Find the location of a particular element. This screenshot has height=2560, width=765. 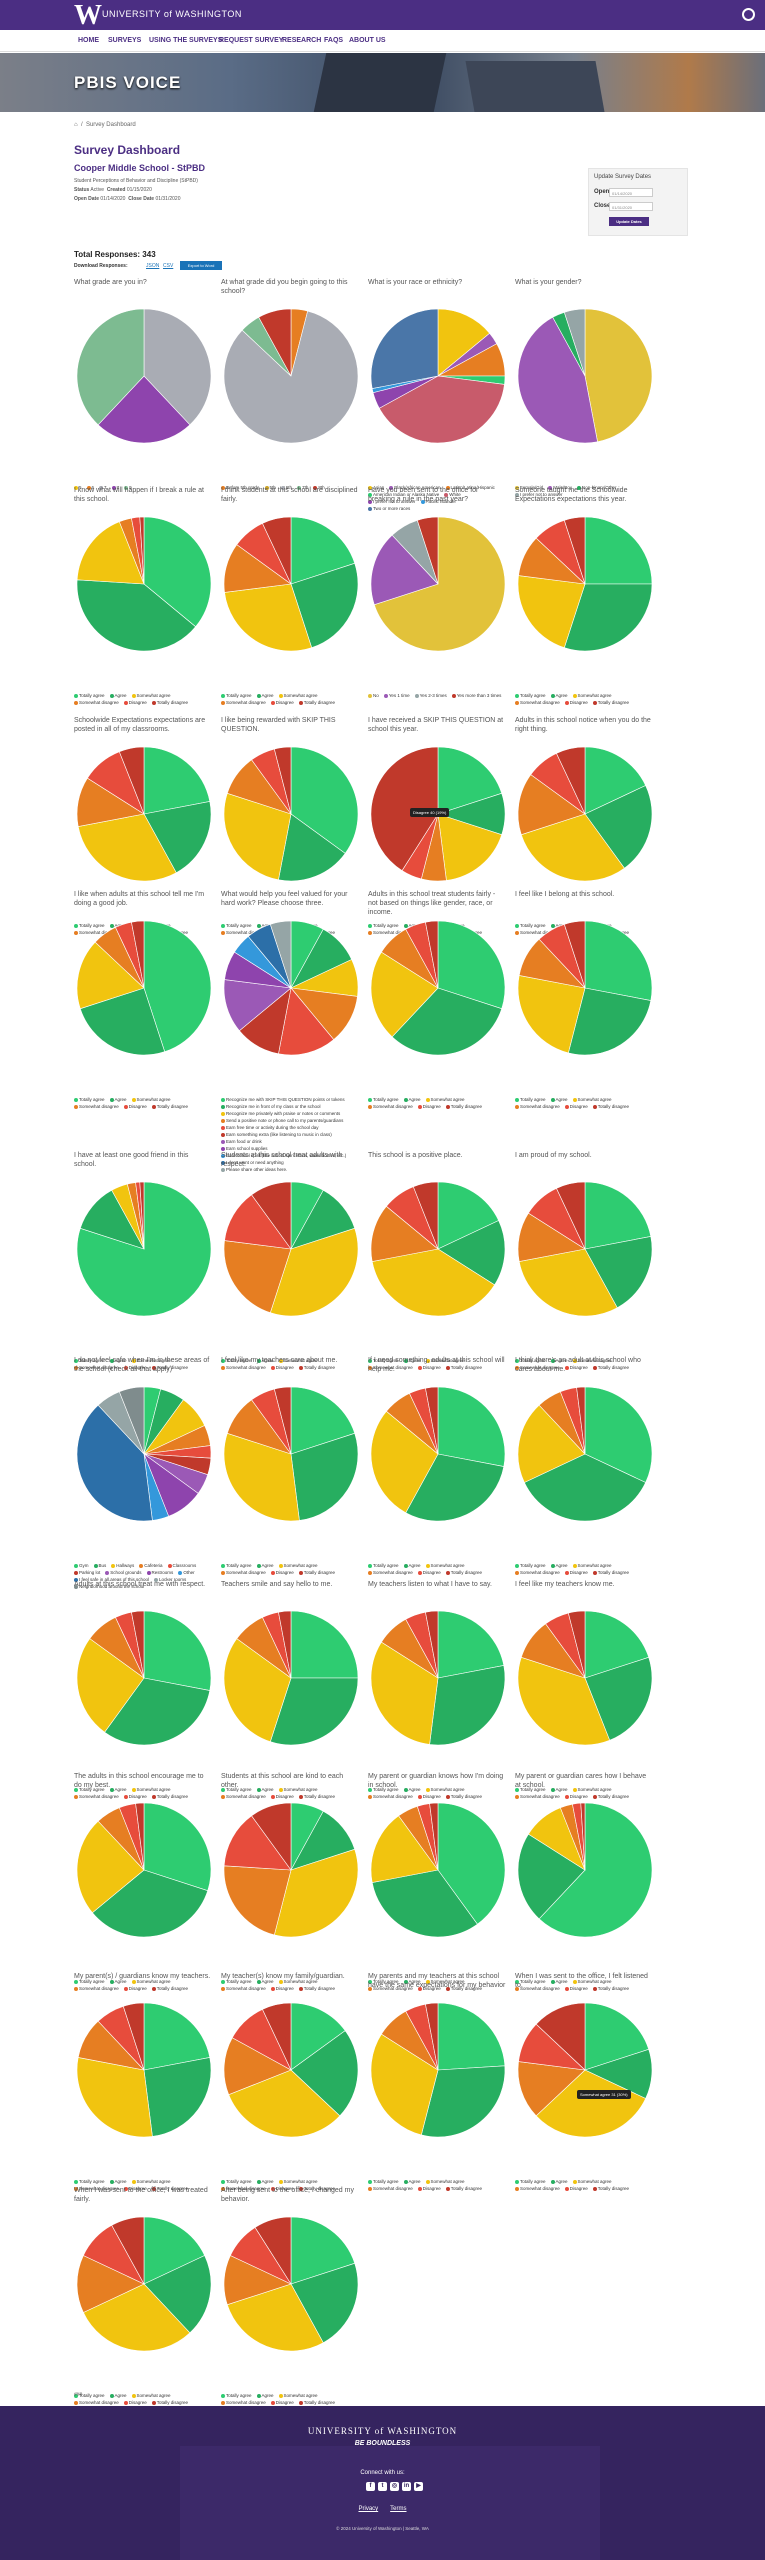

legend-item: 7 is located at coordinates (103, 487).